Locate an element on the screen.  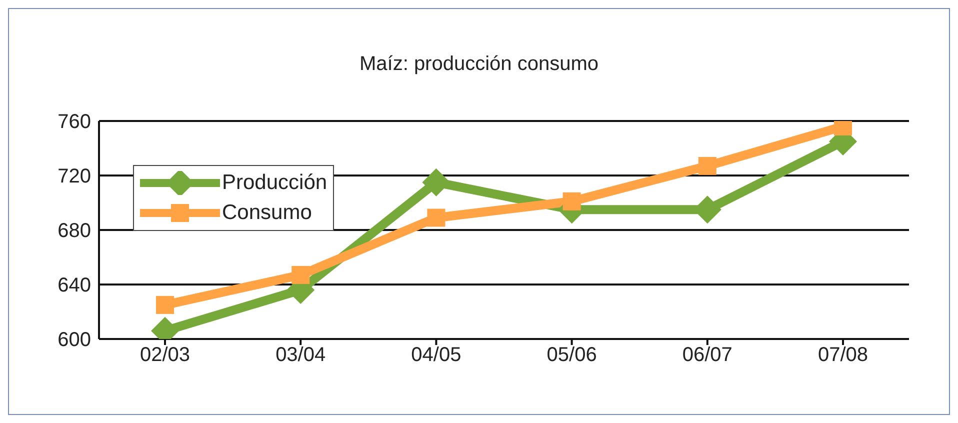
x-tick-label: 03/04 is located at coordinates (301, 355).